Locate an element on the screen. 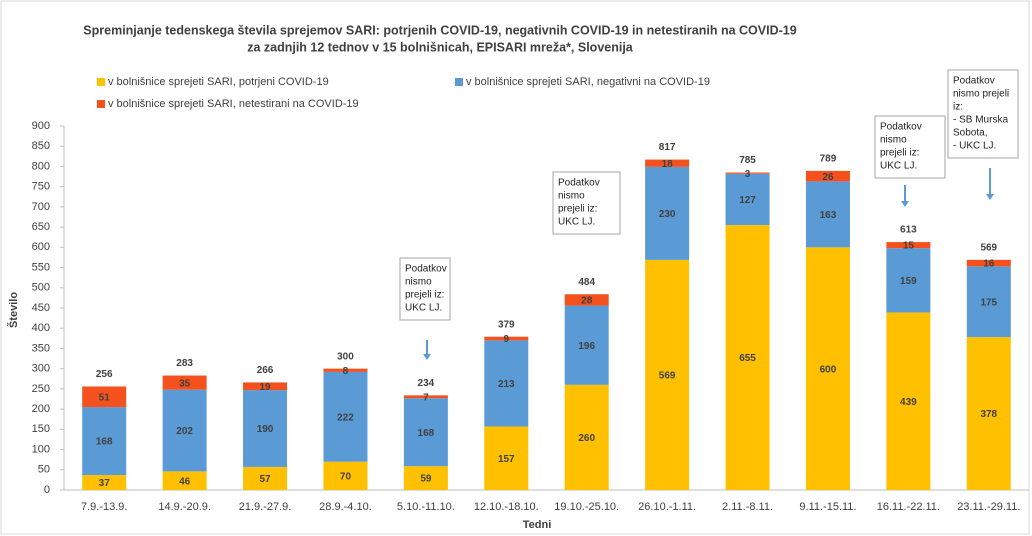  y-tick-label: 800 is located at coordinates (41, 166).